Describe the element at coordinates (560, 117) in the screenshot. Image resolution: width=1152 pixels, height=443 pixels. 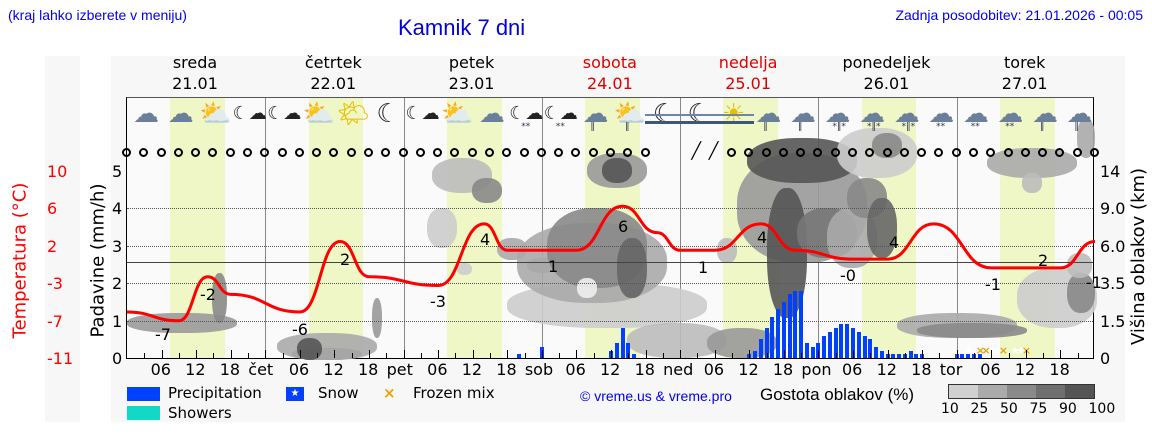
I see `moon-cloud-snow-icon: ☾☁ **` at that location.